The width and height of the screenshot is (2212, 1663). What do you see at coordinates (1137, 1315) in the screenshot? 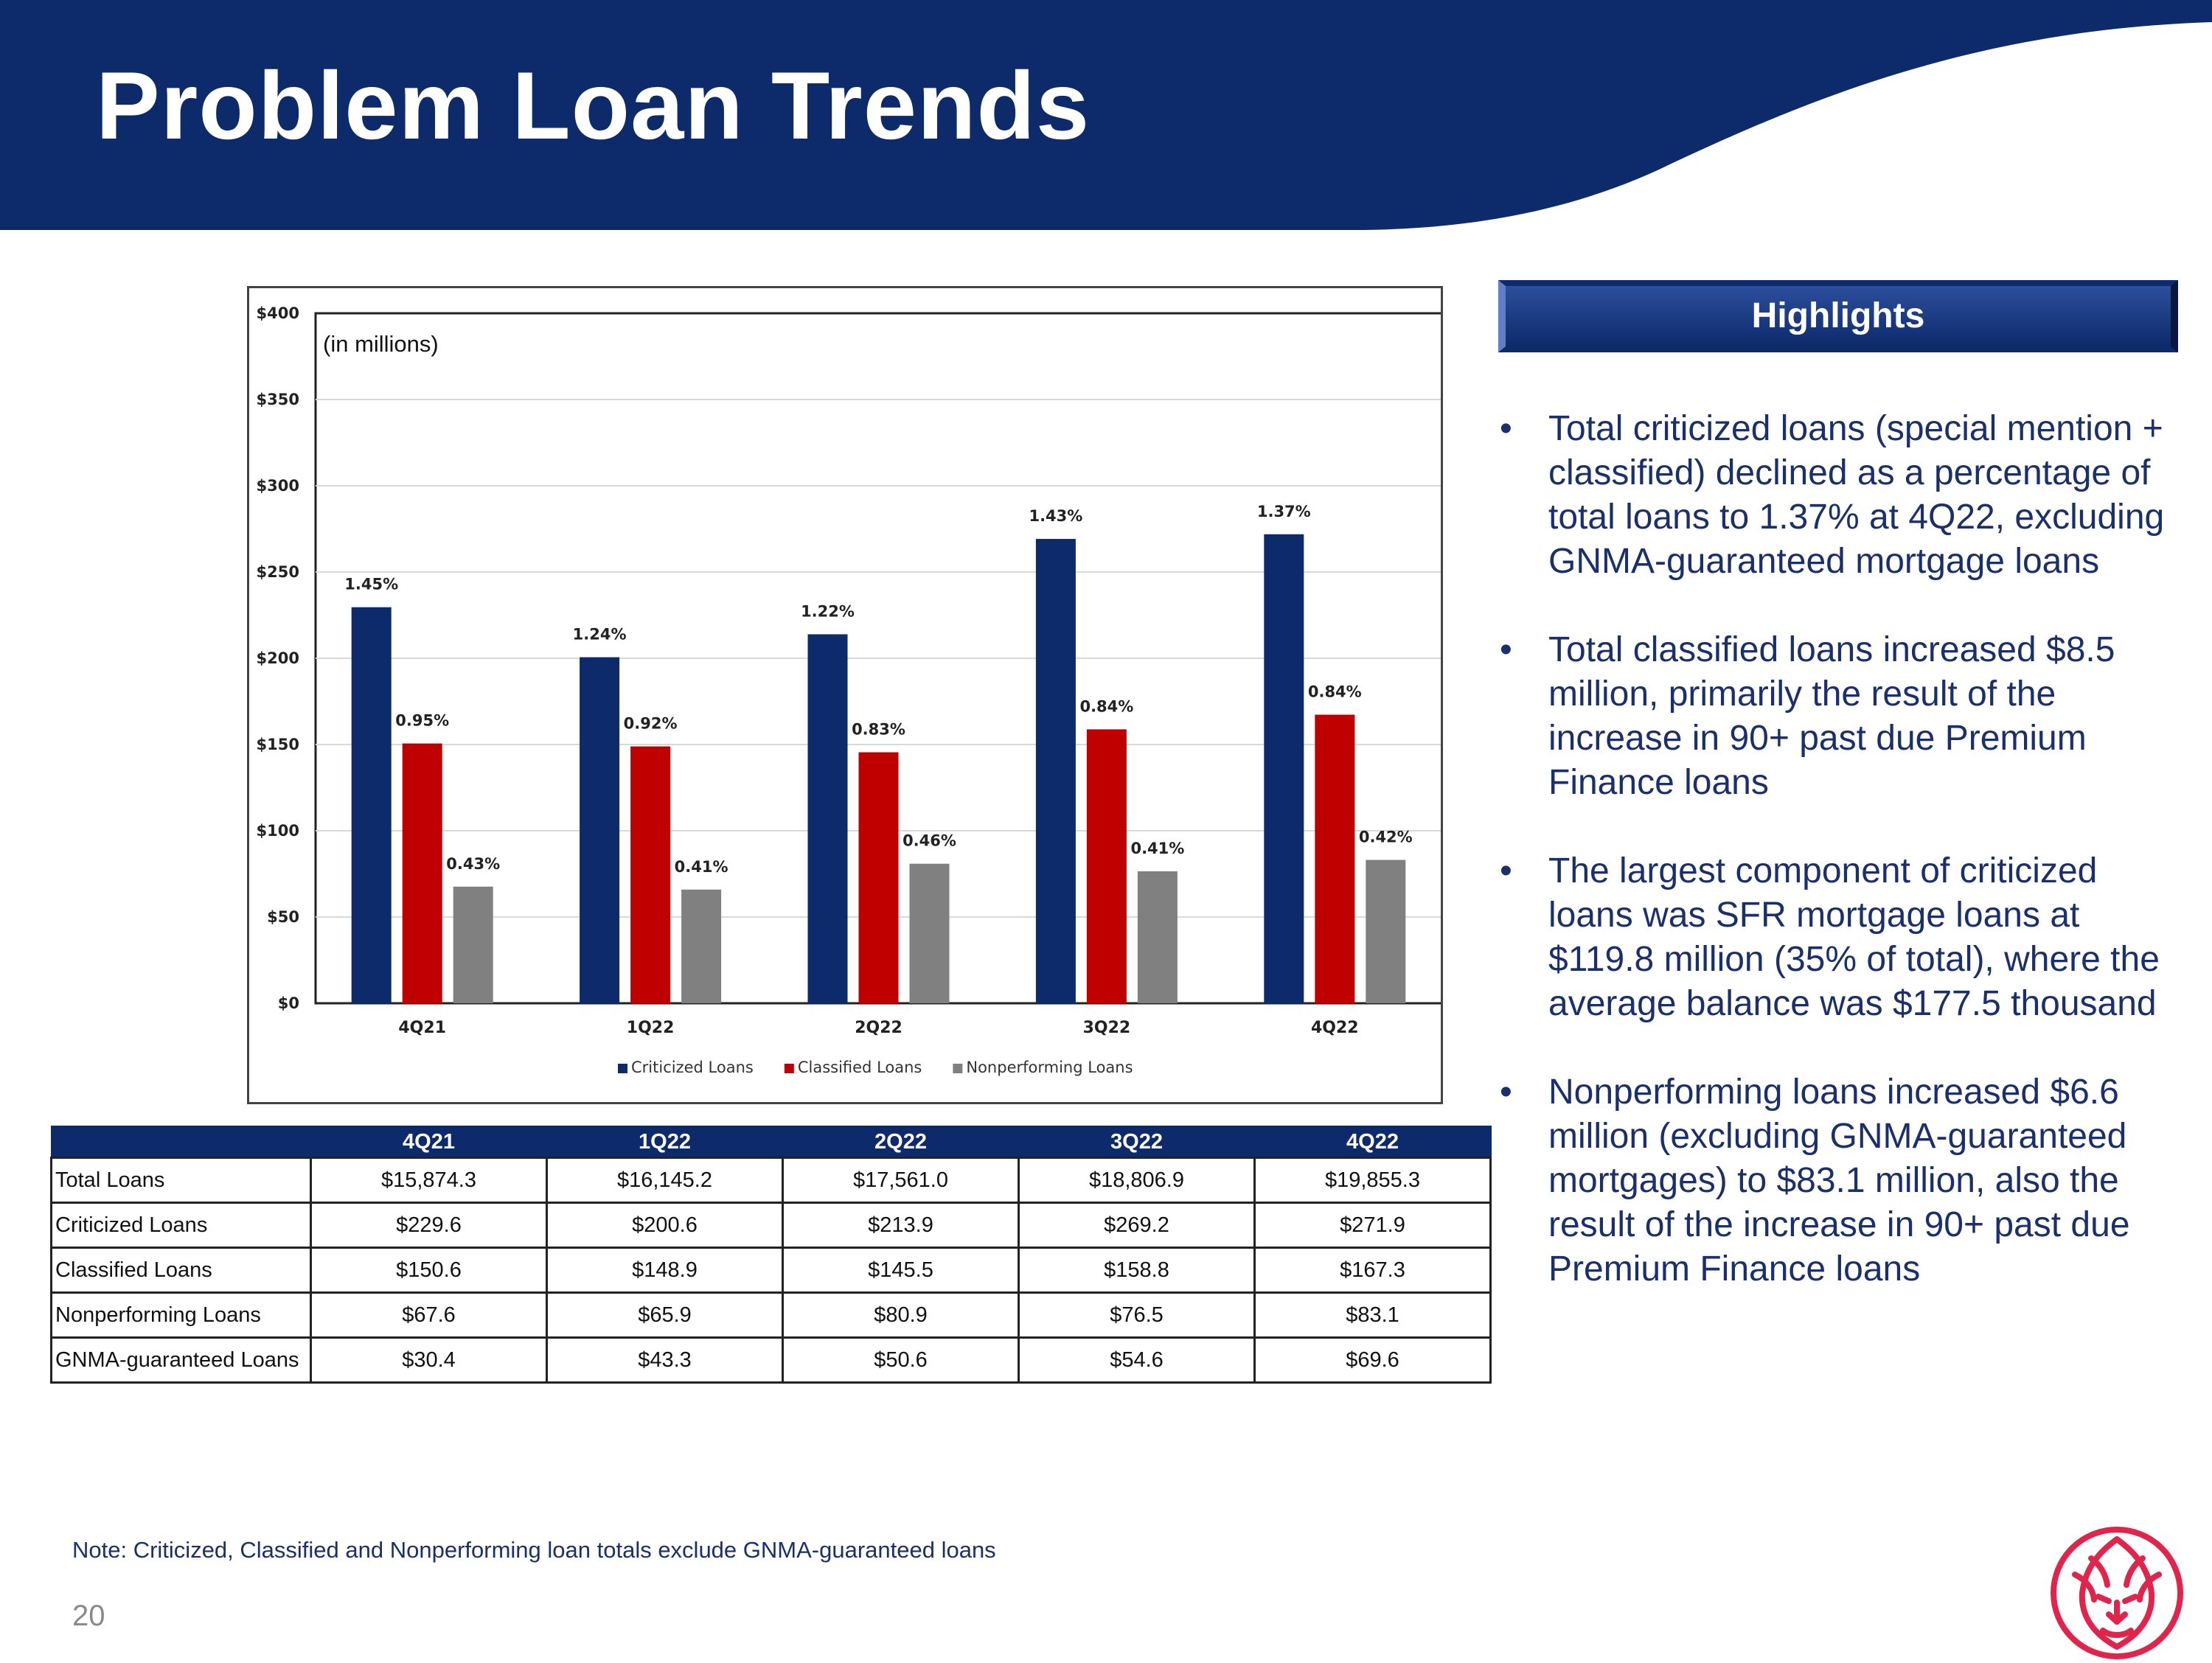
I see `table-cell: $76.5` at bounding box center [1137, 1315].